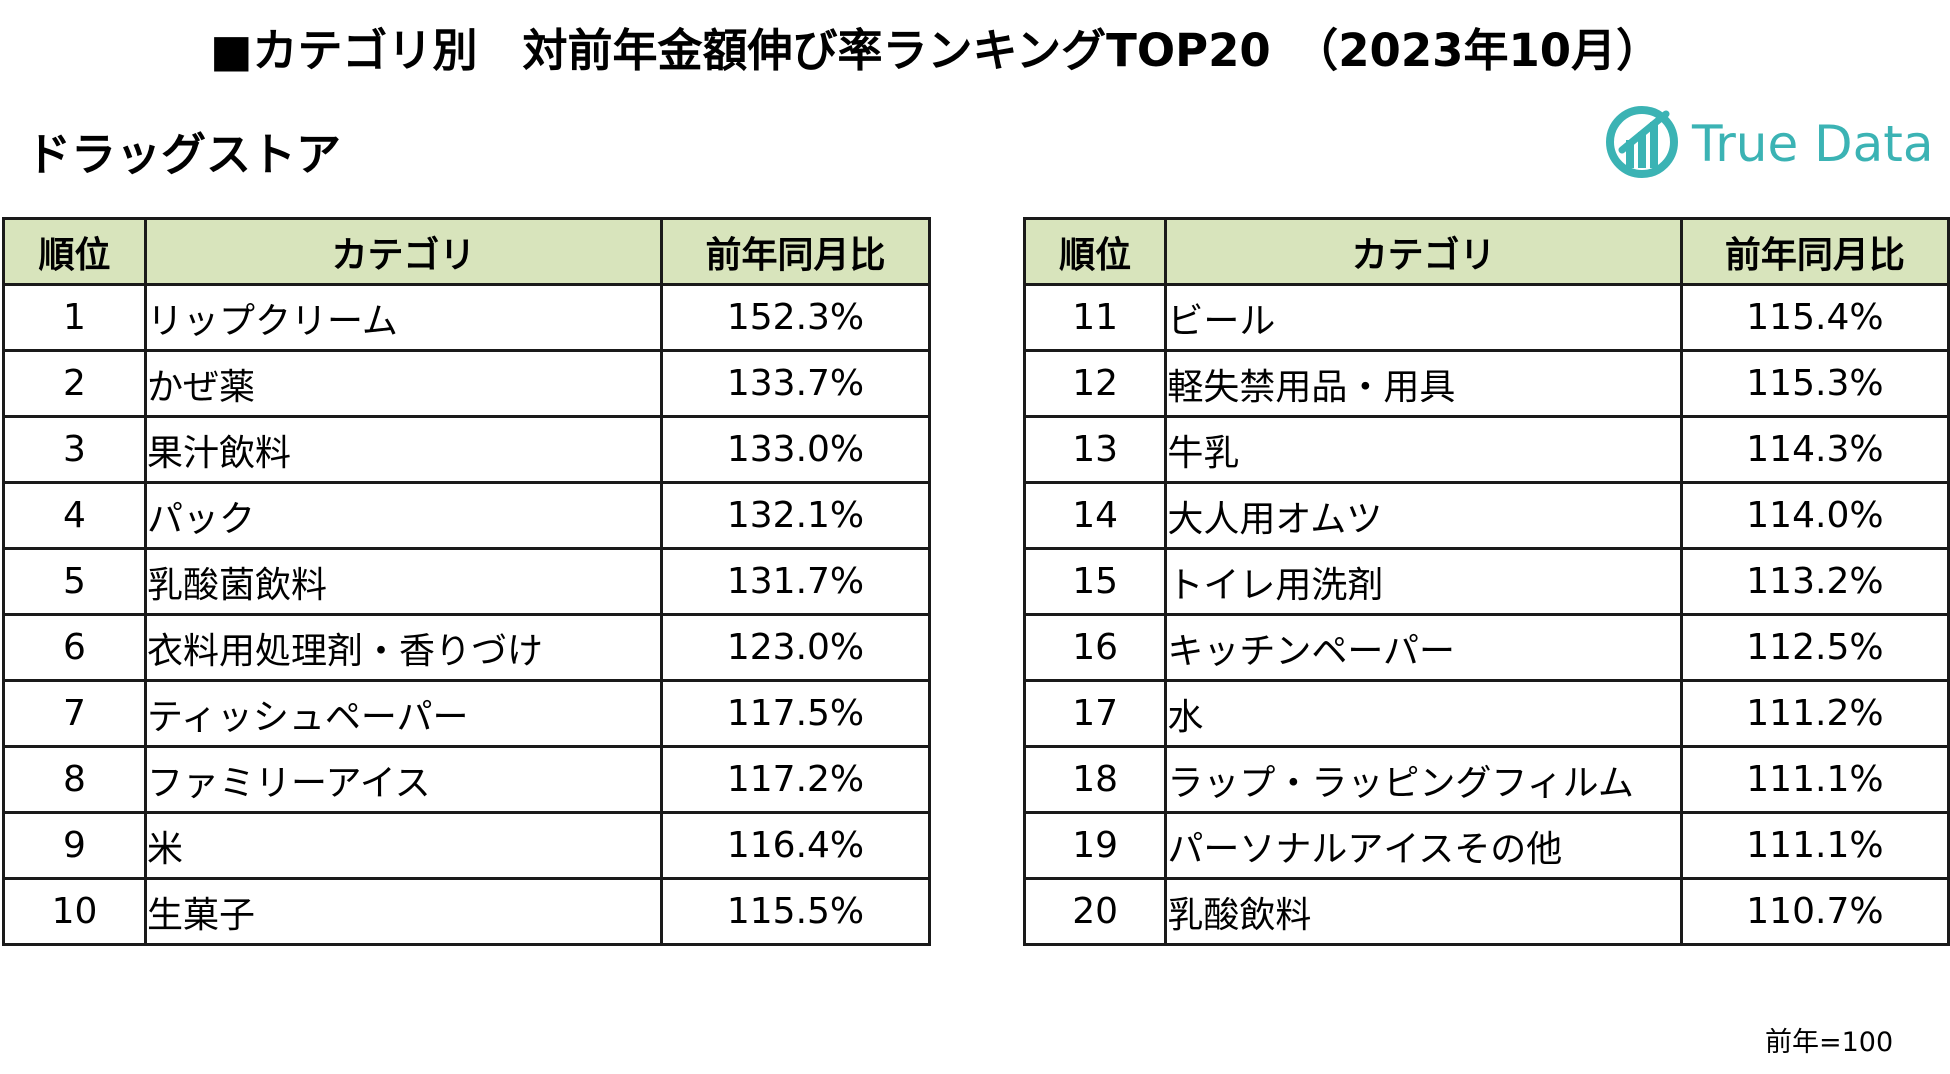 The height and width of the screenshot is (1074, 1950). Describe the element at coordinates (1423, 515) in the screenshot. I see `category-cell: 大人用オムツ` at that location.